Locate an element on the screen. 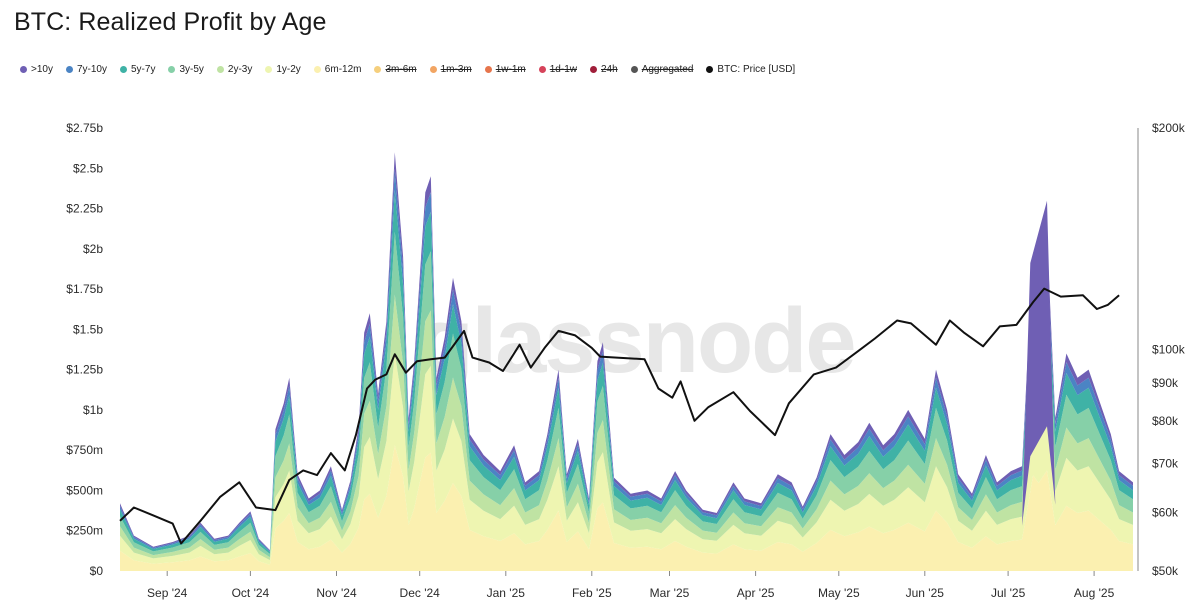  legend-label: Aggregated is located at coordinates (667, 69).